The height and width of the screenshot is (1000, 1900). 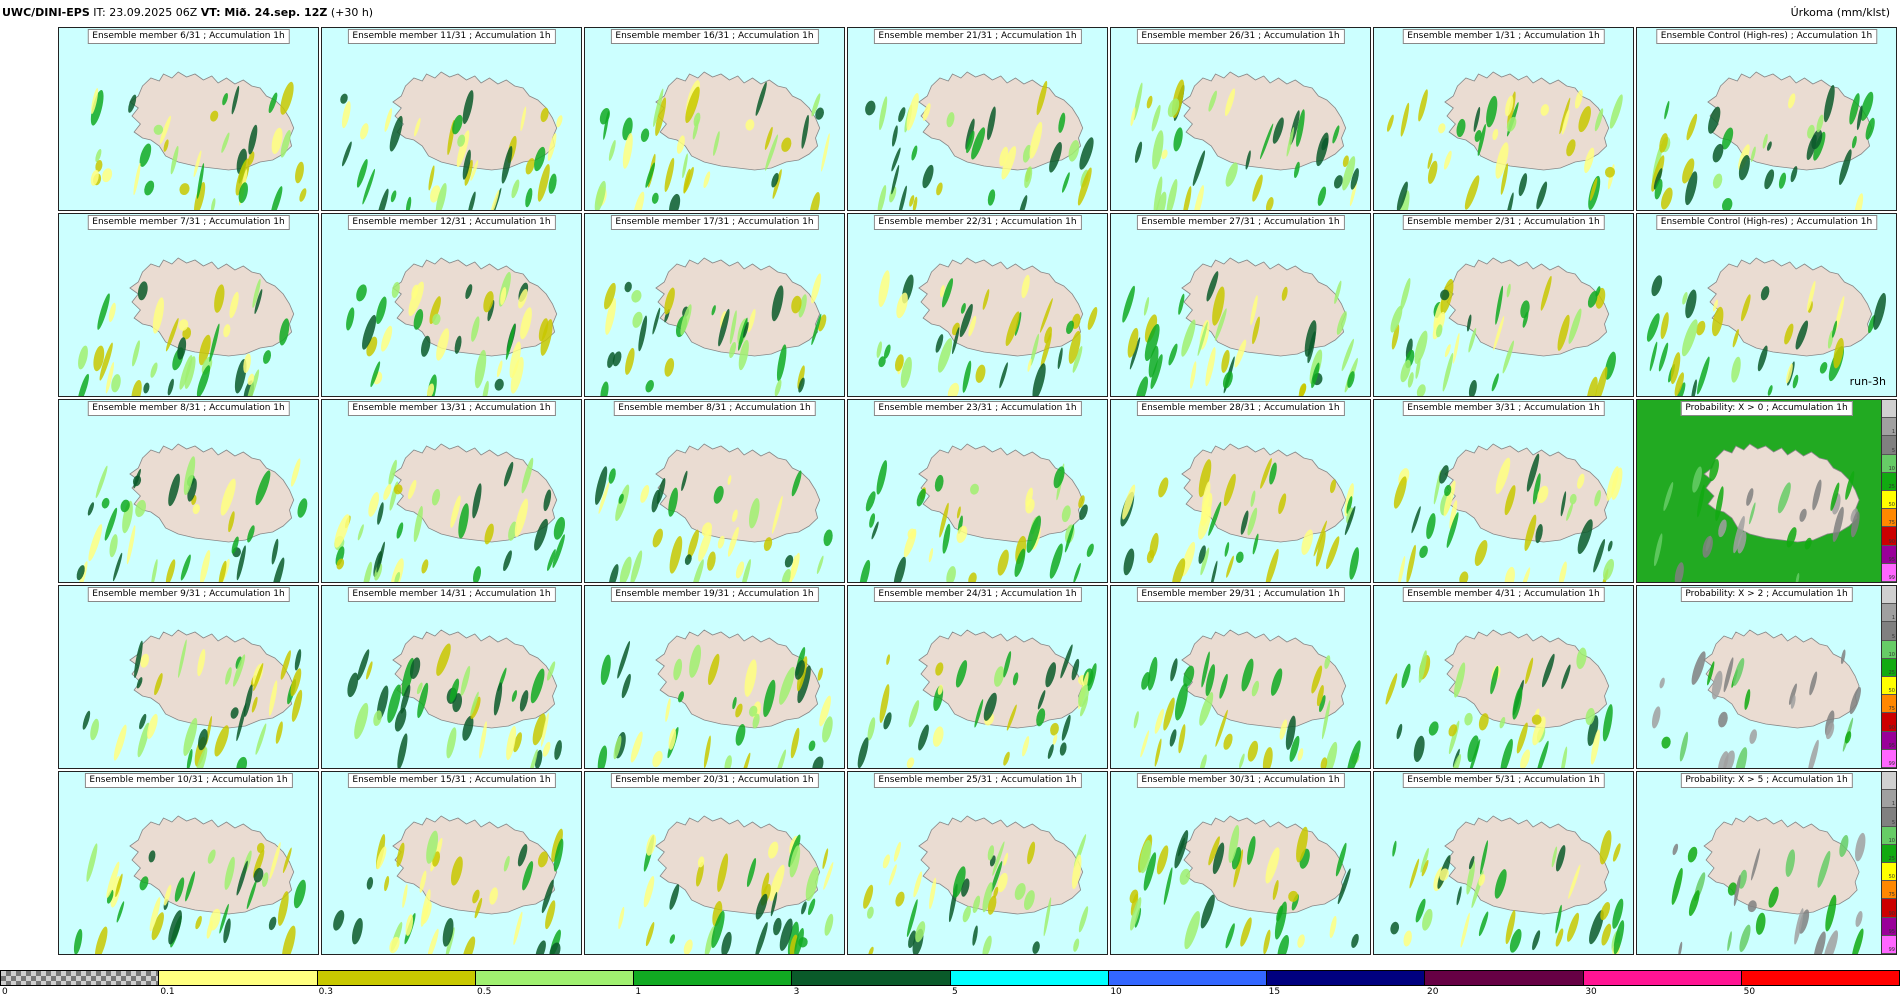 What do you see at coordinates (1891, 523) in the screenshot?
I see `probability-level-label: 75` at bounding box center [1891, 523].